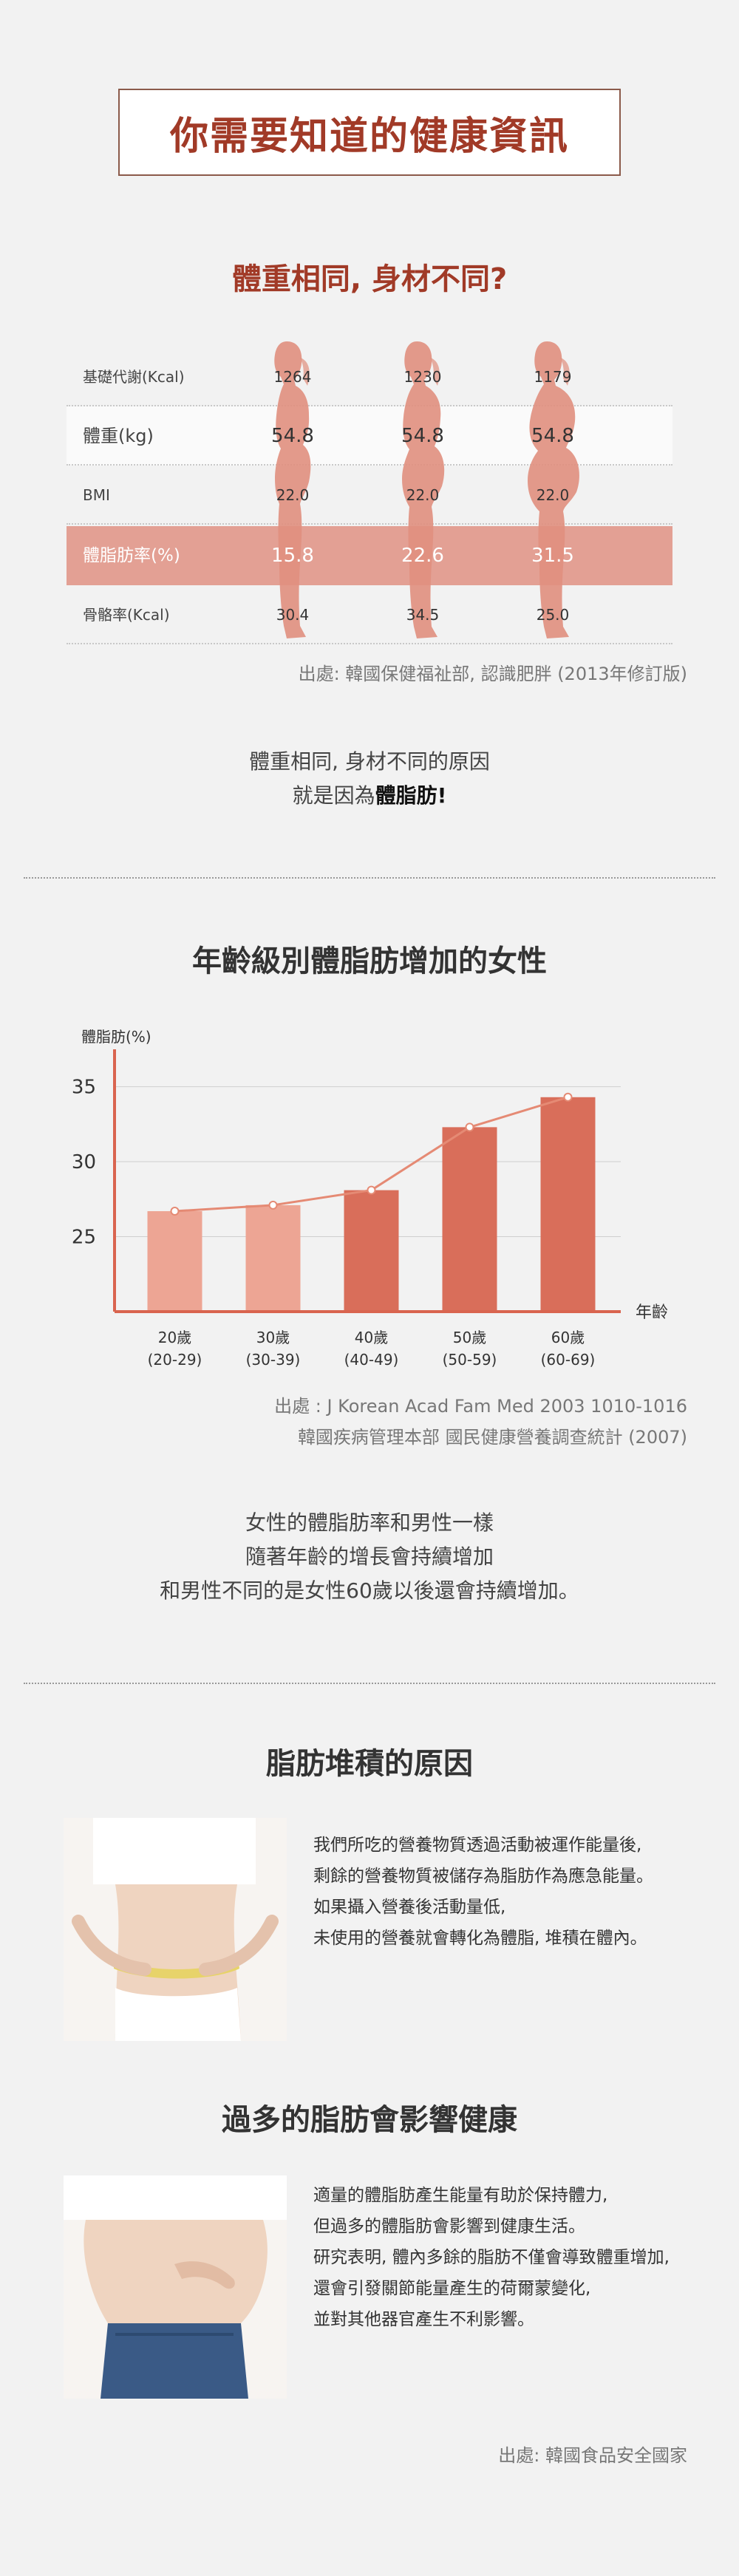  I want to click on section3-title: 脂肪堆積的原因, so click(369, 1764).